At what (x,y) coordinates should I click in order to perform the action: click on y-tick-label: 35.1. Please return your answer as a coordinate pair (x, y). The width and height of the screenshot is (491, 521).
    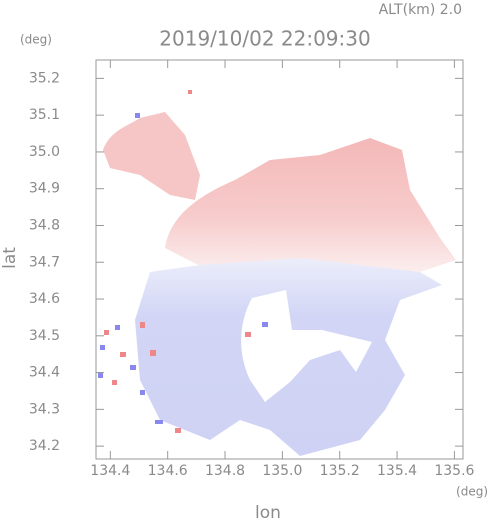
    Looking at the image, I should click on (44, 115).